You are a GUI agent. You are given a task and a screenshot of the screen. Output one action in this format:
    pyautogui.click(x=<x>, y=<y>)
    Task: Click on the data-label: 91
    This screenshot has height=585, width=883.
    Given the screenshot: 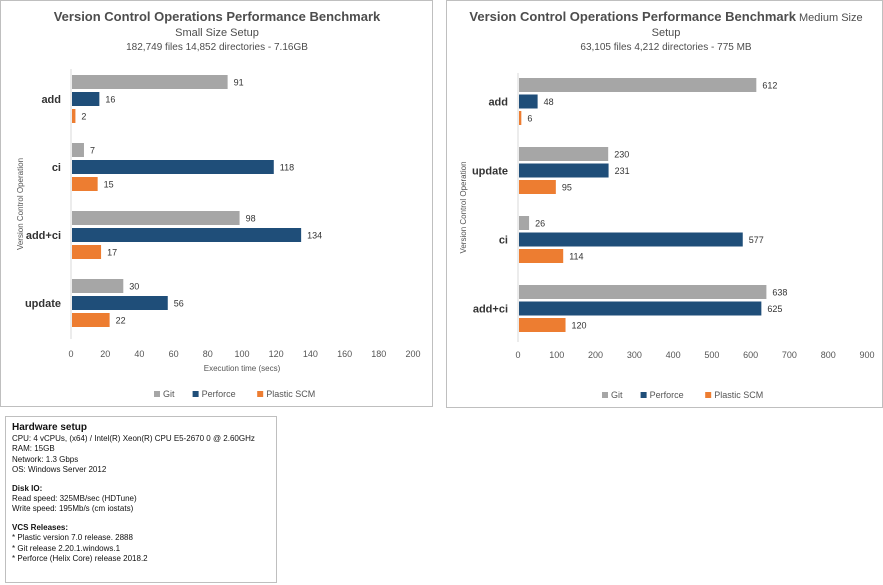 What is the action you would take?
    pyautogui.click(x=239, y=83)
    